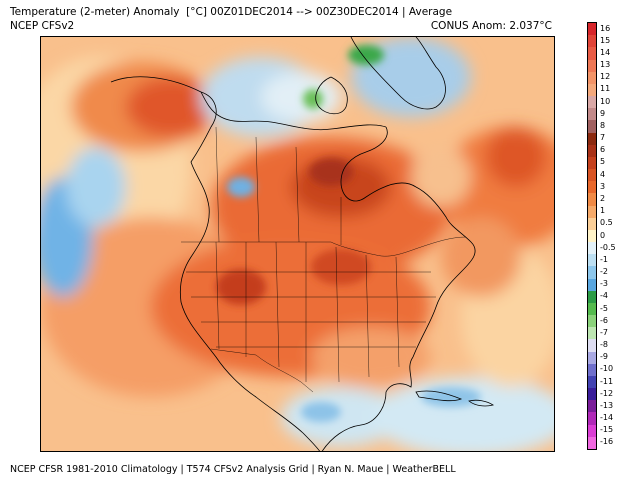 This screenshot has width=640, height=480. What do you see at coordinates (313, 99) in the screenshot?
I see `arctic-green-spot` at bounding box center [313, 99].